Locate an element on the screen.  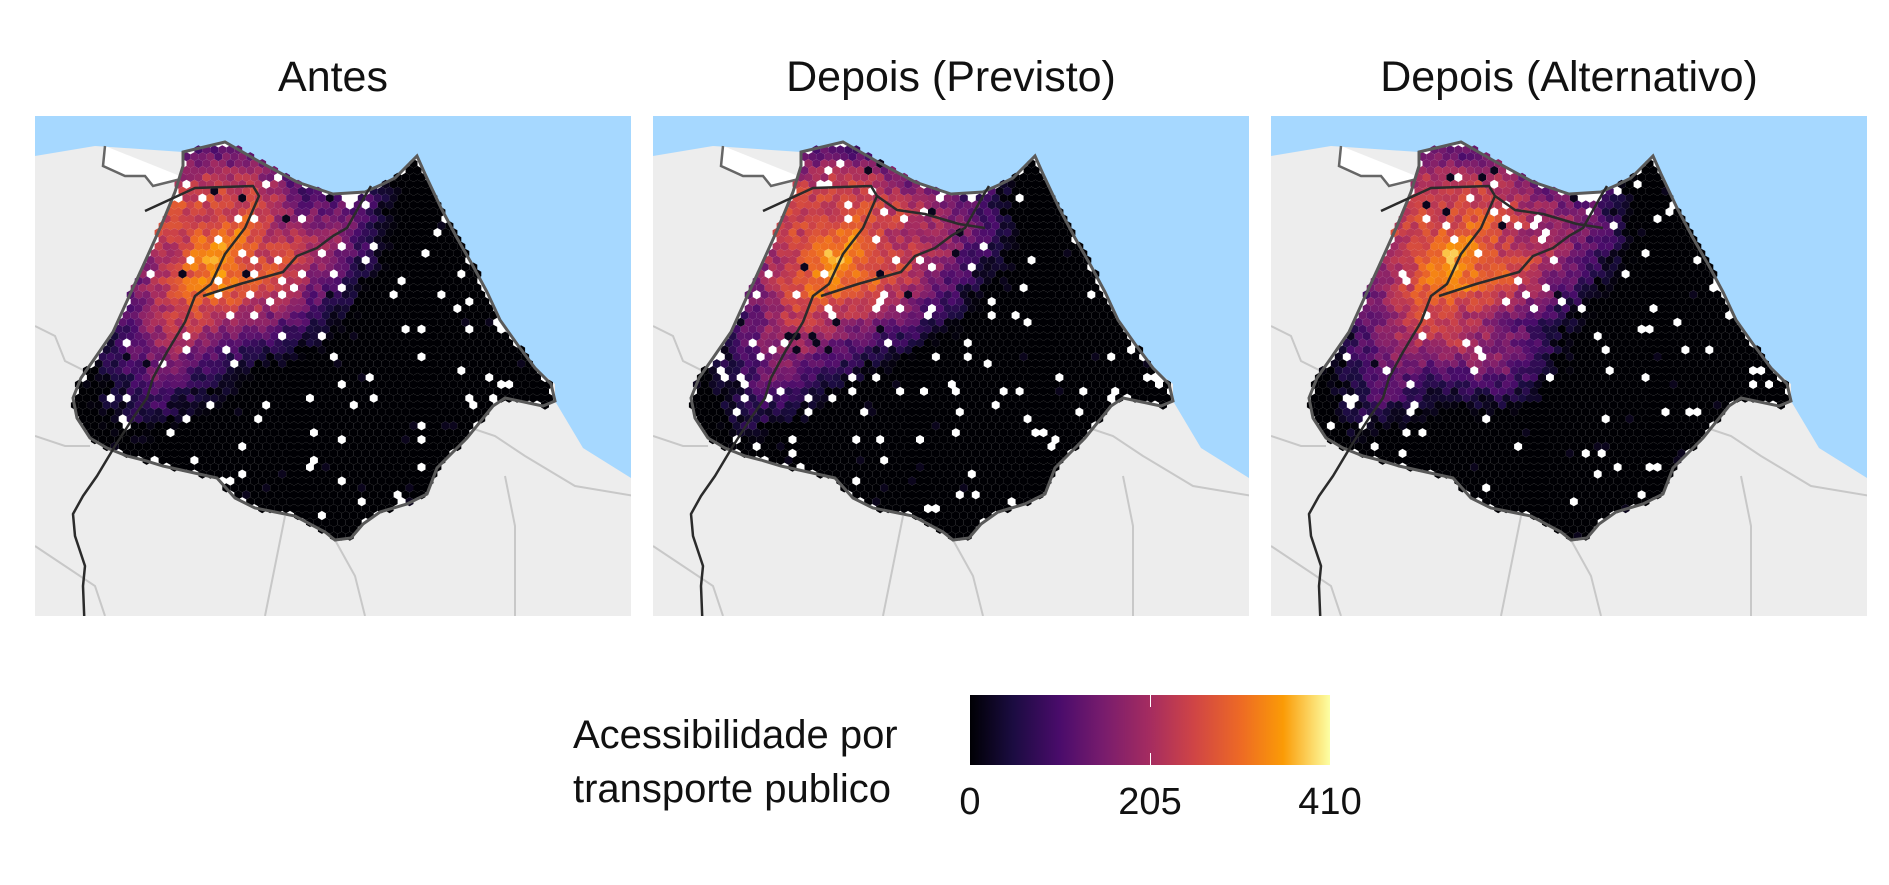
panel-title-depois-alternativo: Depois (Alternativo) is located at coordinates (1569, 77).